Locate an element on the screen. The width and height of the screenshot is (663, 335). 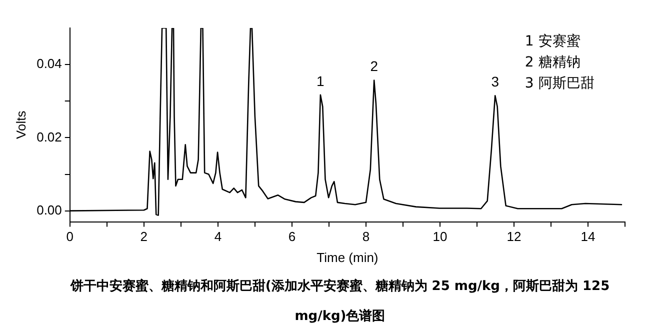
annotation: 3 阿斯巴甜 is located at coordinates (559, 84).